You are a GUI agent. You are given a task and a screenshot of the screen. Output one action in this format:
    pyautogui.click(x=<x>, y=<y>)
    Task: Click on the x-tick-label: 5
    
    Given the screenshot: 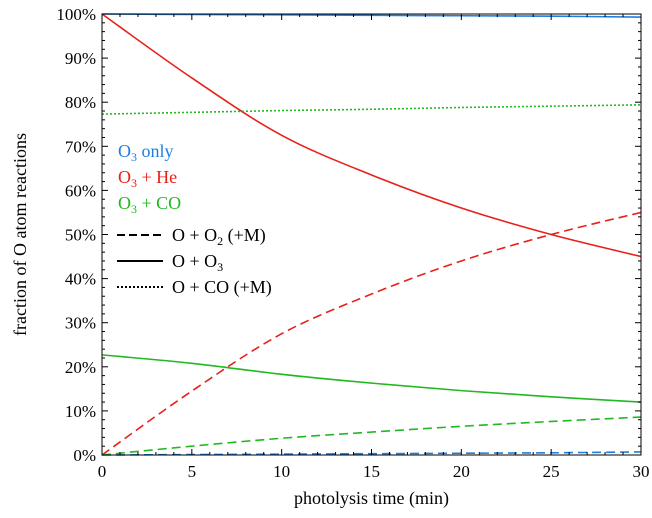 What is the action you would take?
    pyautogui.click(x=192, y=471)
    